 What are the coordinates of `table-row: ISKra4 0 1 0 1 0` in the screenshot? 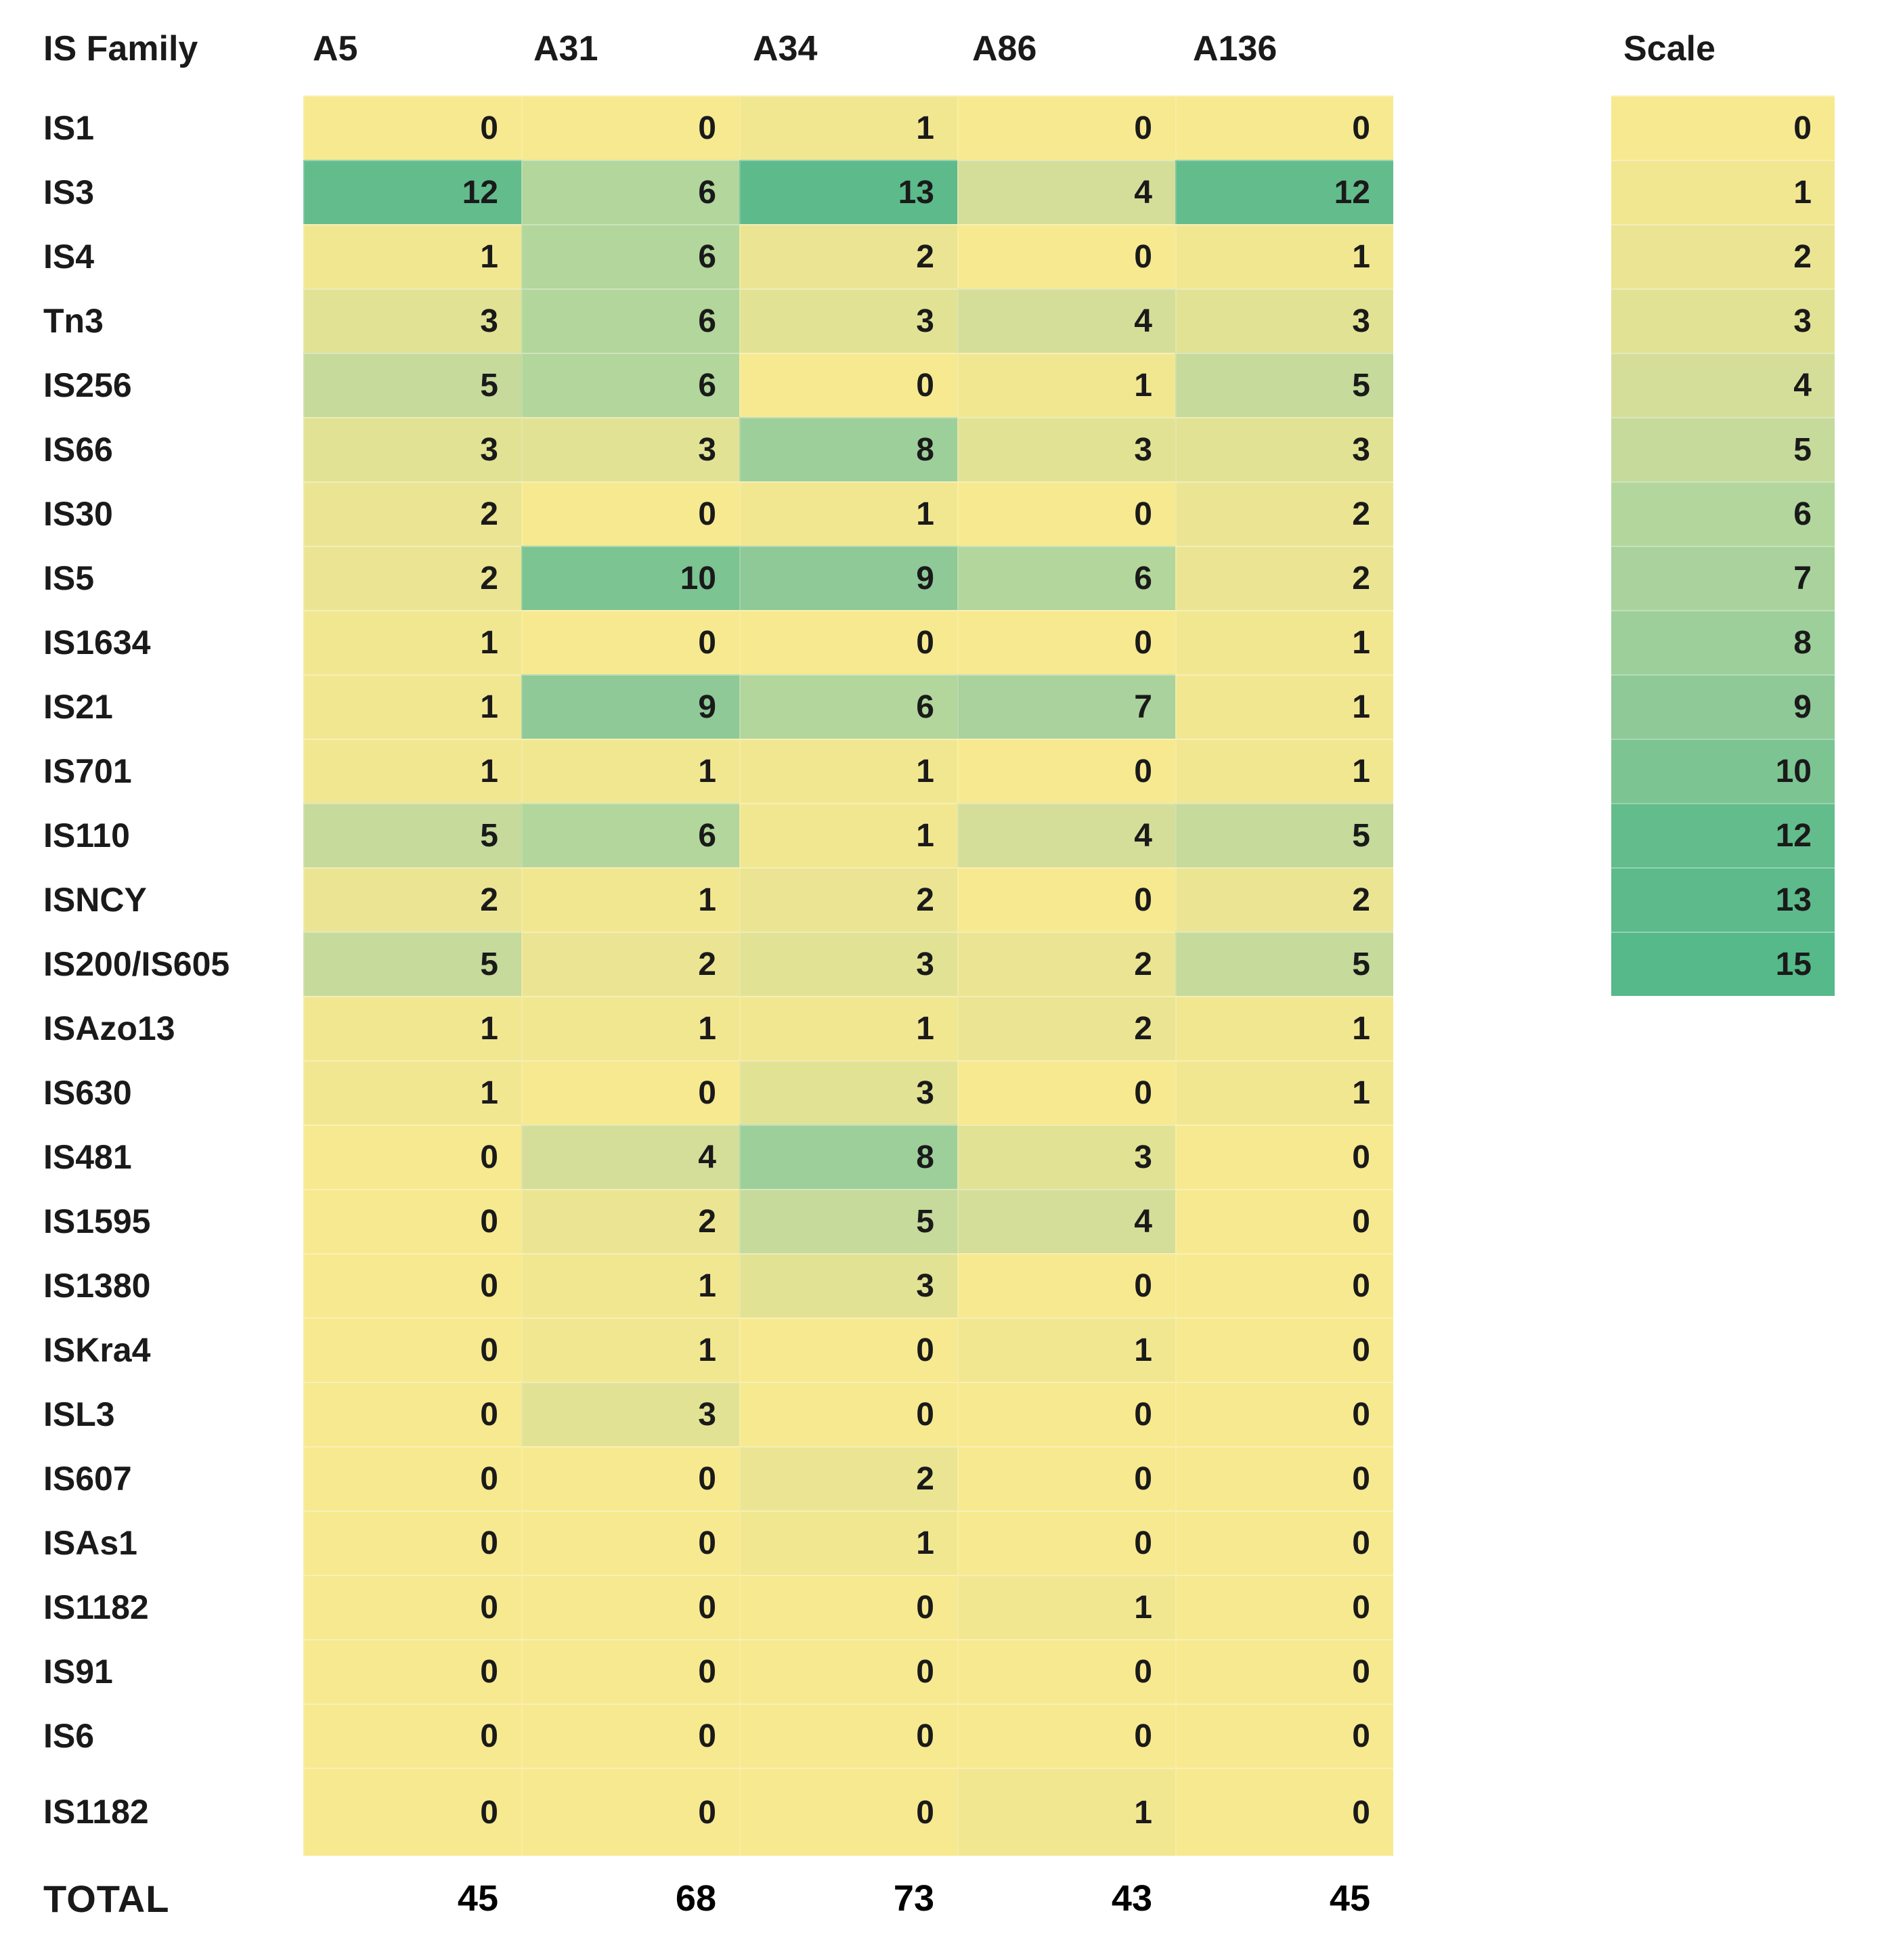 It's located at (696, 1349).